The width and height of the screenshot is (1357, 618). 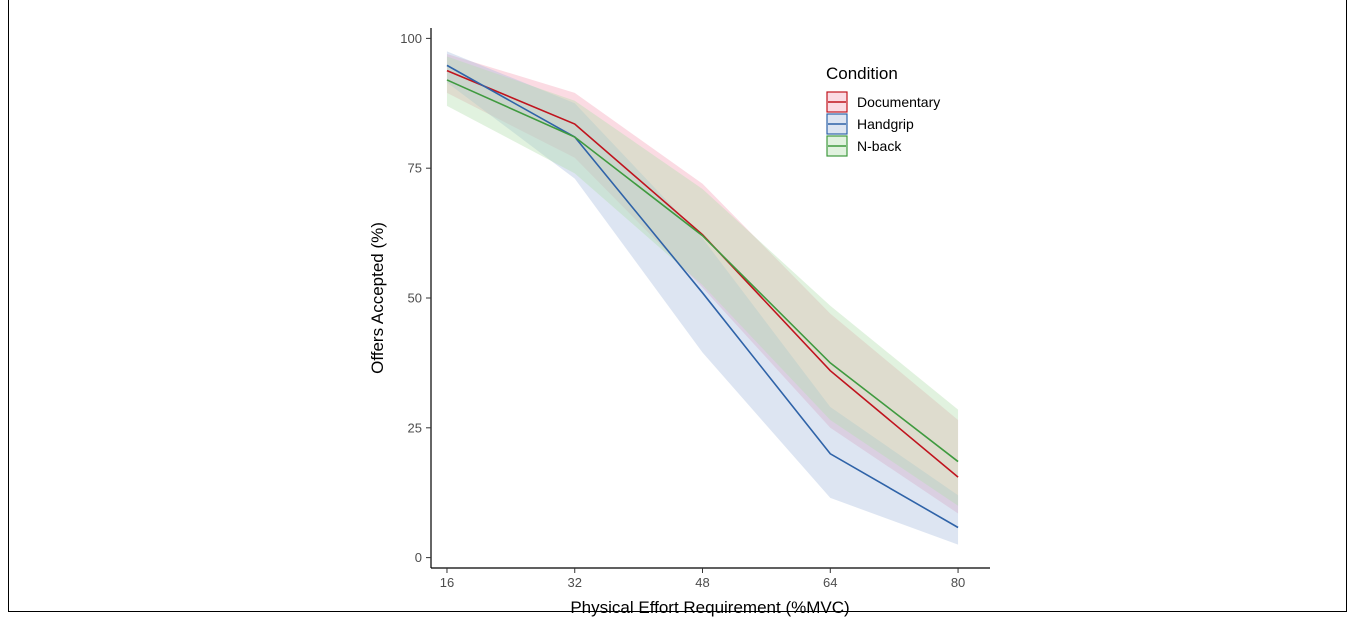 I want to click on x-tick-label: 64, so click(x=830, y=582).